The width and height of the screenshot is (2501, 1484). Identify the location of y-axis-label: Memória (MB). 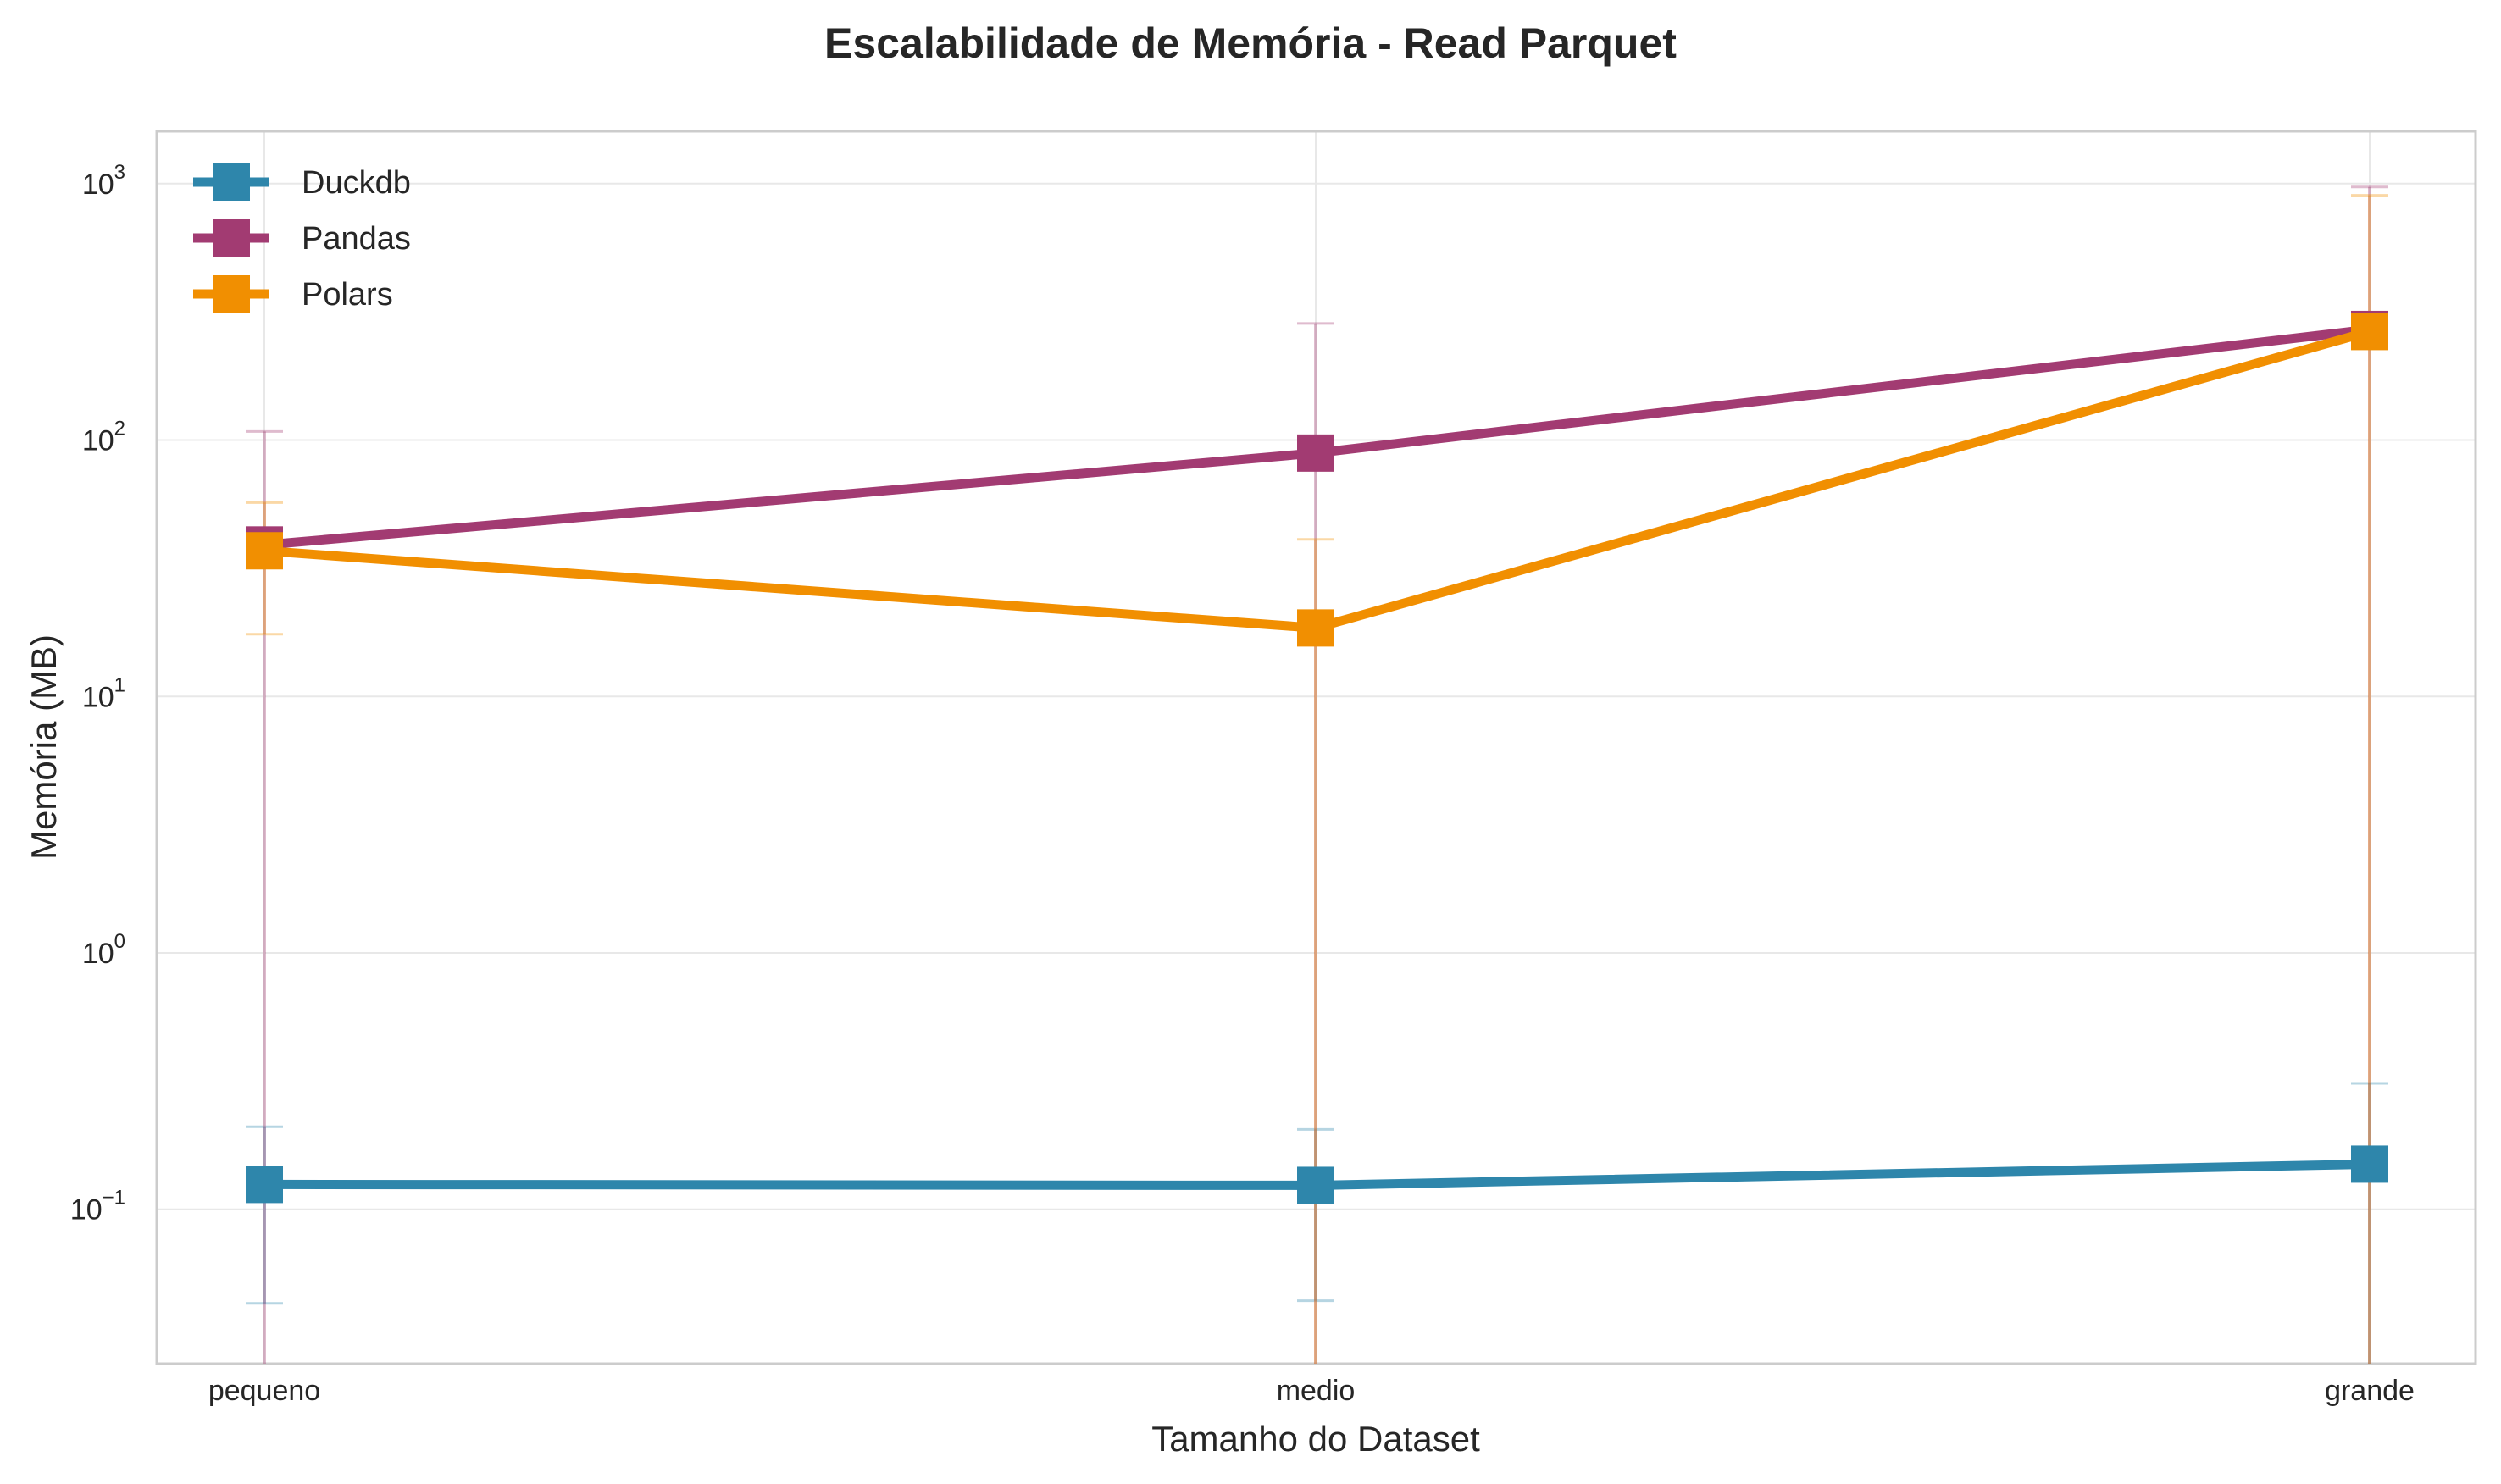
(44, 747).